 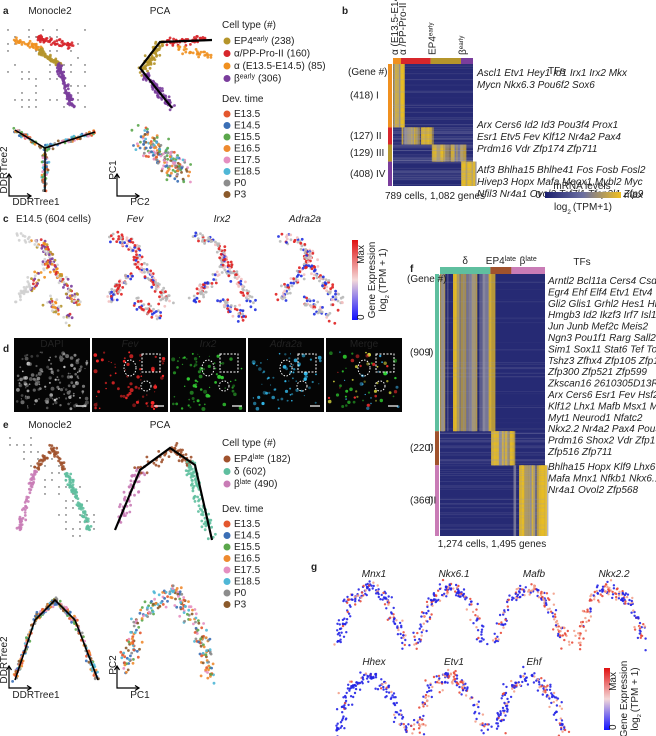 I want to click on cluster-label: IV, so click(x=381, y=174).